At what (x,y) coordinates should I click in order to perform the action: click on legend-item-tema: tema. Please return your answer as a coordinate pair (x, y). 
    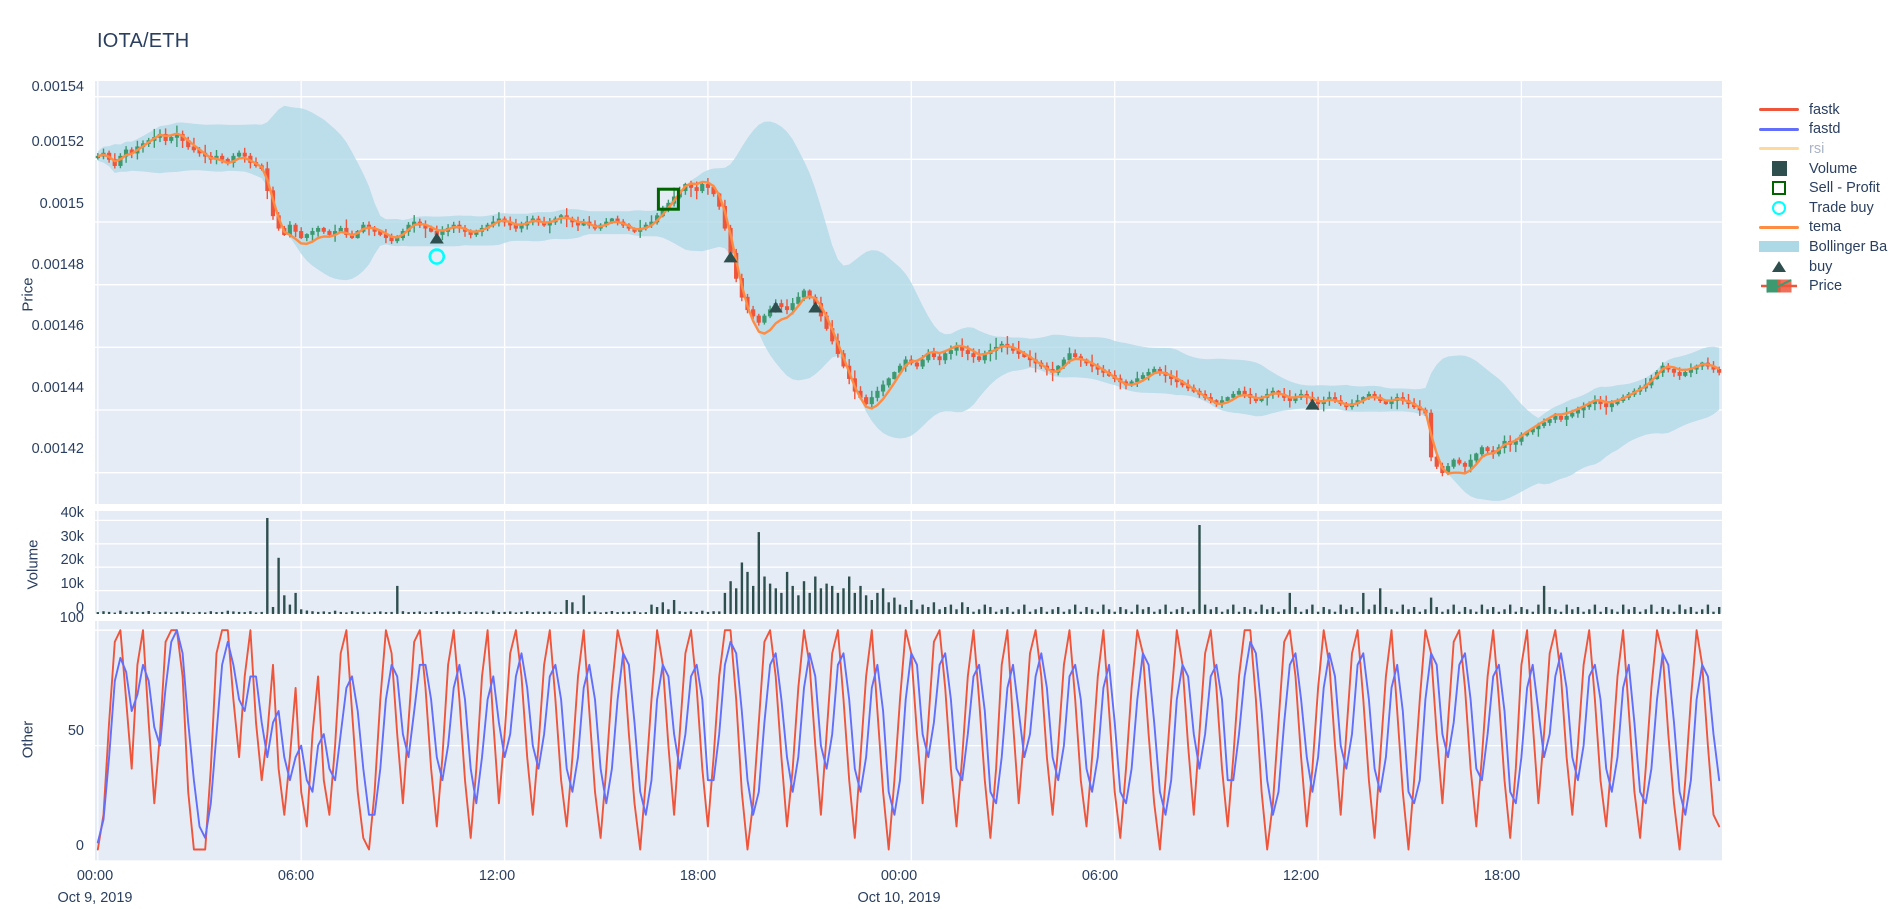
    Looking at the image, I should click on (1822, 228).